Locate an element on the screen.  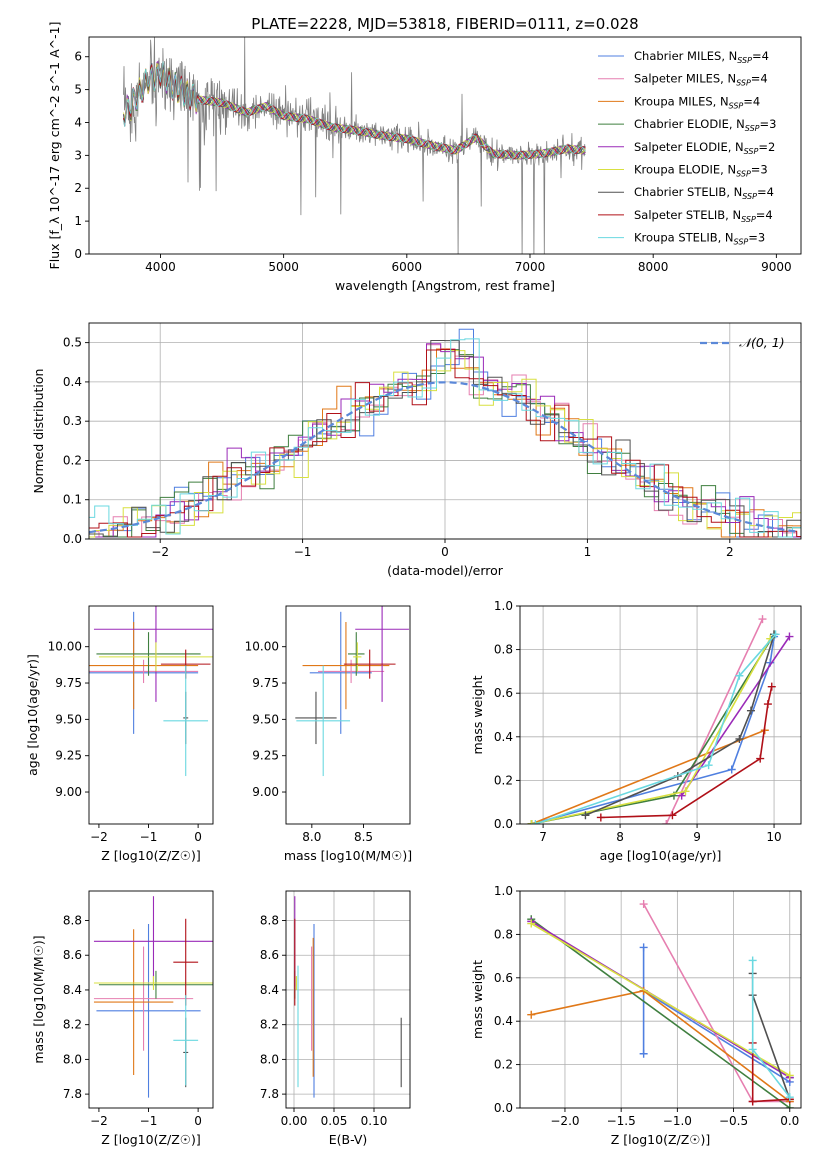
errorbar-chabrier_elodie is located at coordinates (148, 654).